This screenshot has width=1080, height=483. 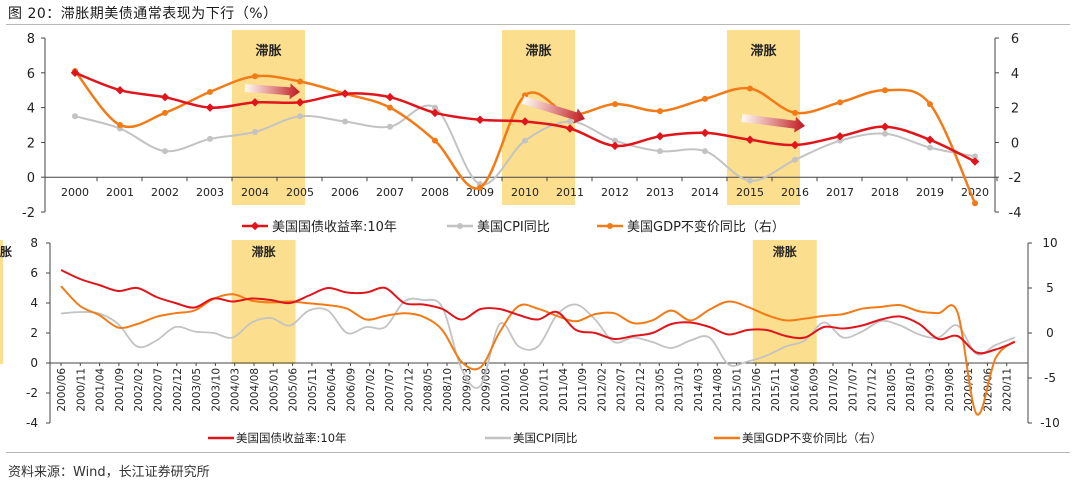 I want to click on x-axis-tick-label: 2009, so click(x=480, y=192).